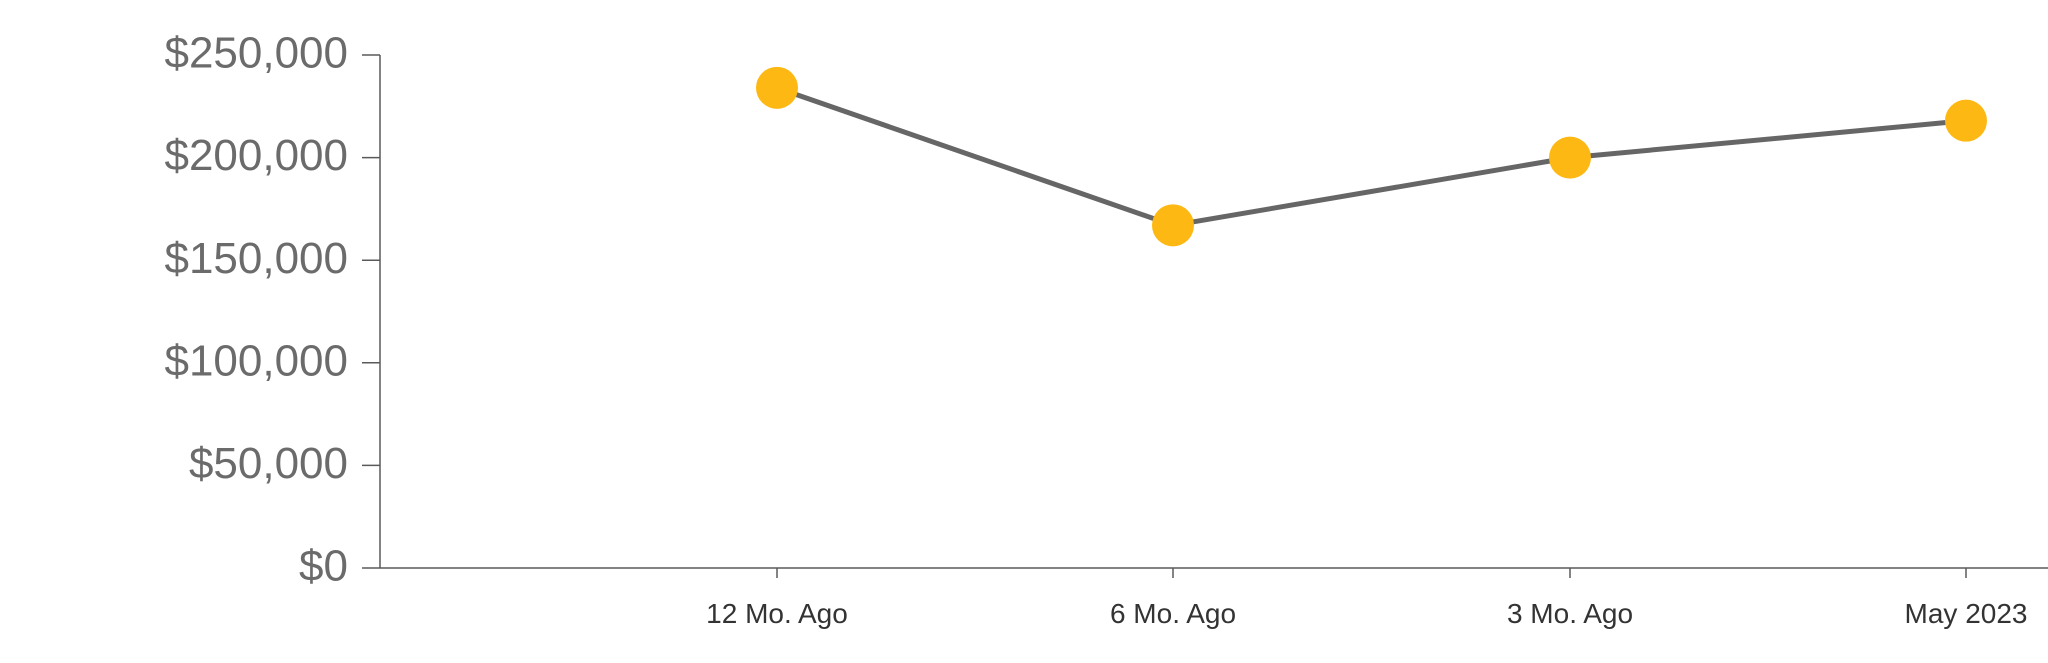 This screenshot has height=663, width=2048. I want to click on y-tick-label: $50,000, so click(268, 463).